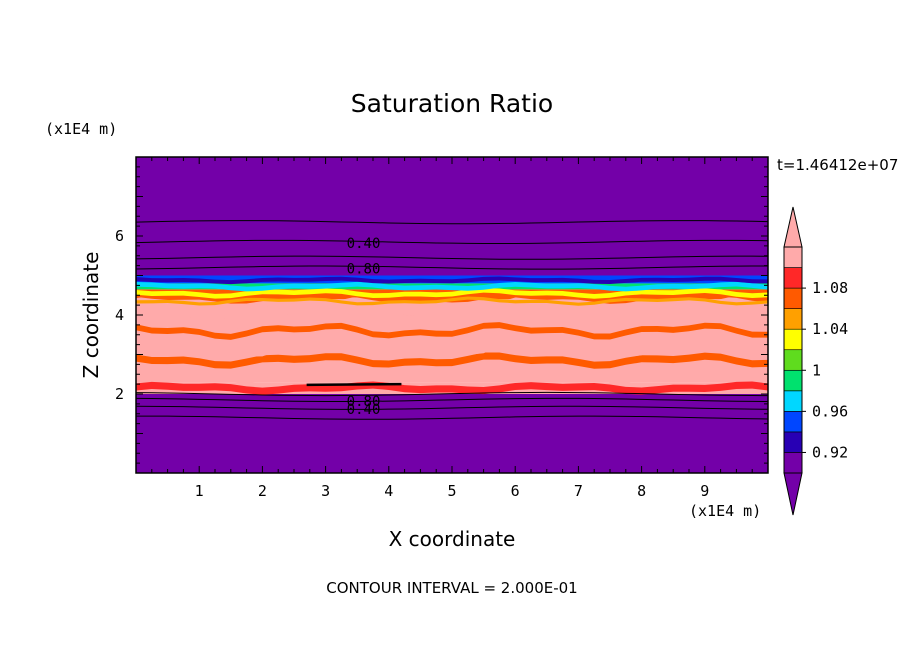 The width and height of the screenshot is (904, 654). What do you see at coordinates (91, 315) in the screenshot?
I see `y-axis-label: Z coordinate` at bounding box center [91, 315].